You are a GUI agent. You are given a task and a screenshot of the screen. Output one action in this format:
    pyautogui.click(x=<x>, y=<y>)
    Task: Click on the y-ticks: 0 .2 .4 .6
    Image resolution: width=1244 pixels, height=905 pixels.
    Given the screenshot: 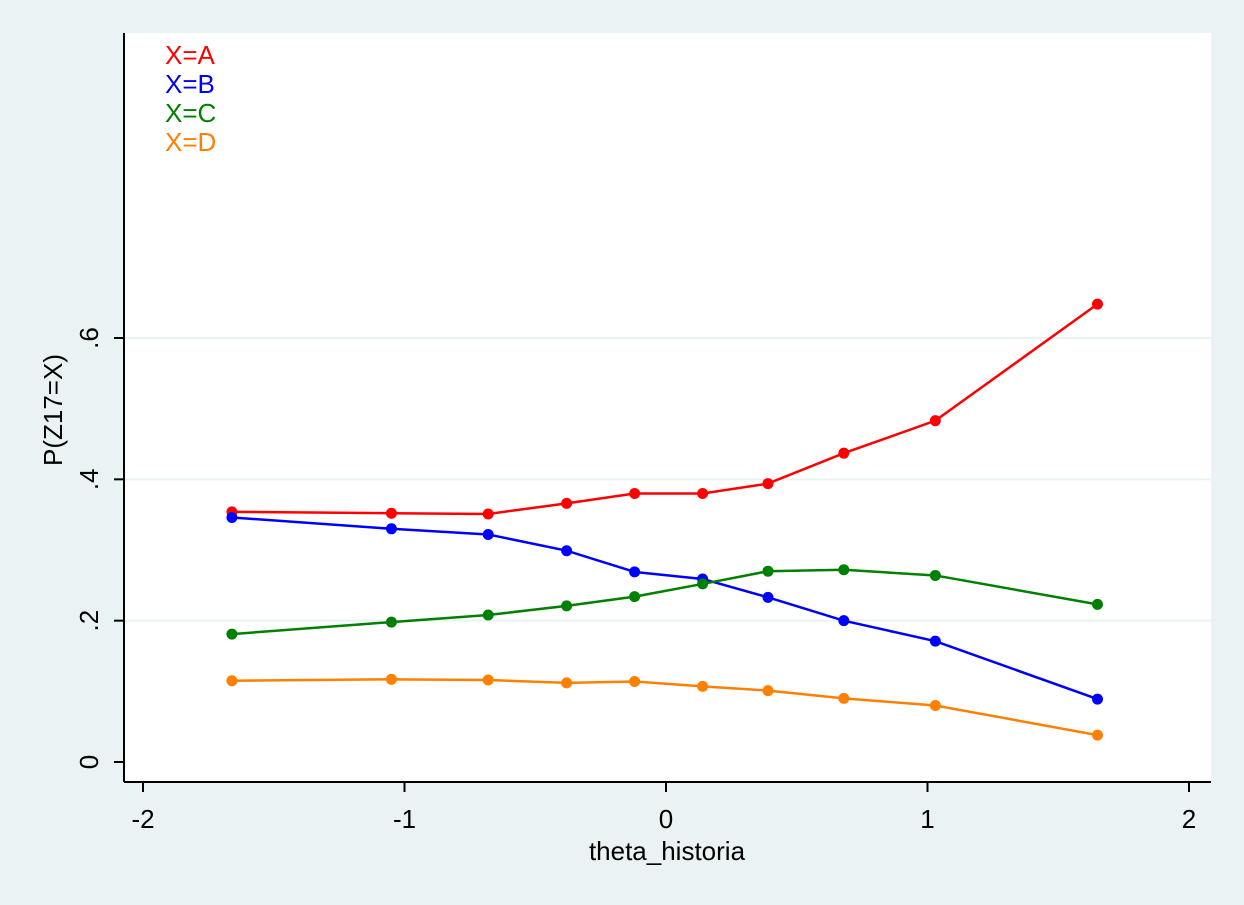 What is the action you would take?
    pyautogui.click(x=99, y=548)
    